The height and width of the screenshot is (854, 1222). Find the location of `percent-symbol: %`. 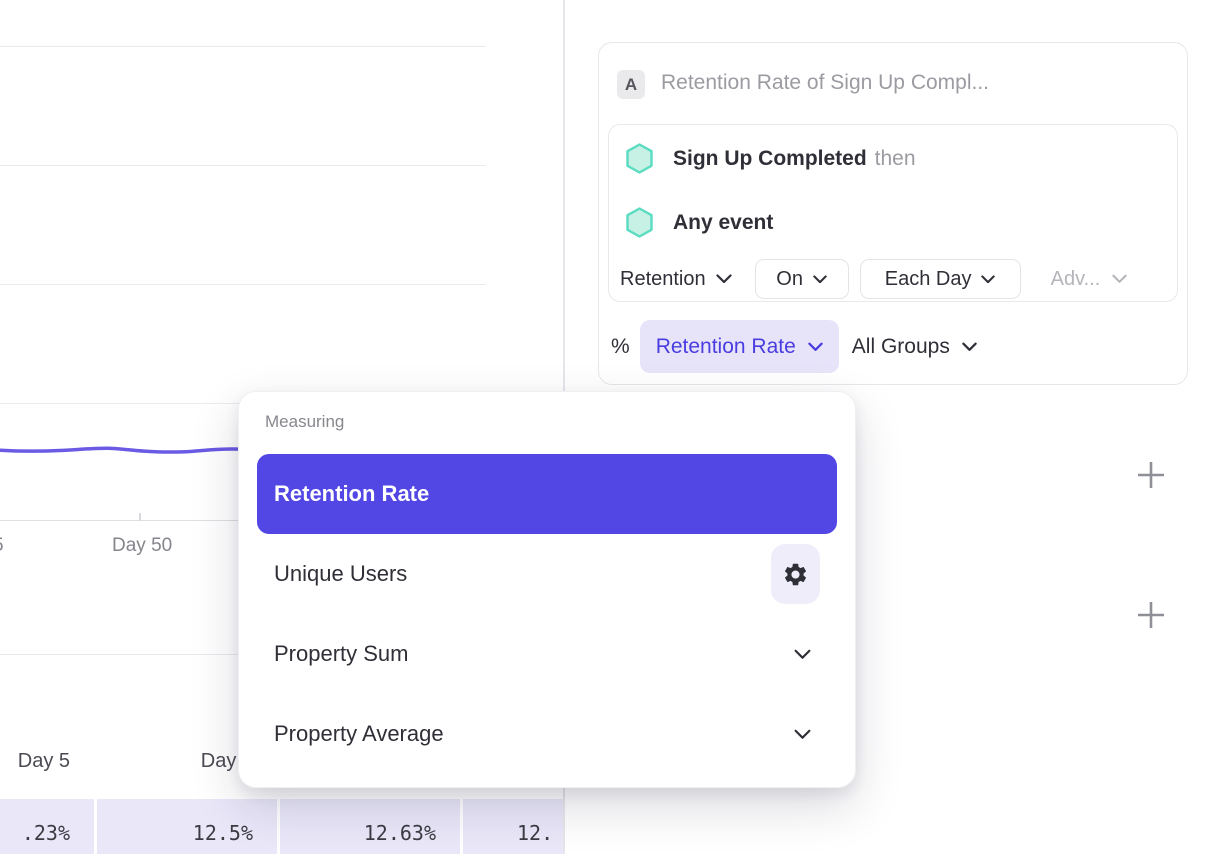

percent-symbol: % is located at coordinates (620, 346).